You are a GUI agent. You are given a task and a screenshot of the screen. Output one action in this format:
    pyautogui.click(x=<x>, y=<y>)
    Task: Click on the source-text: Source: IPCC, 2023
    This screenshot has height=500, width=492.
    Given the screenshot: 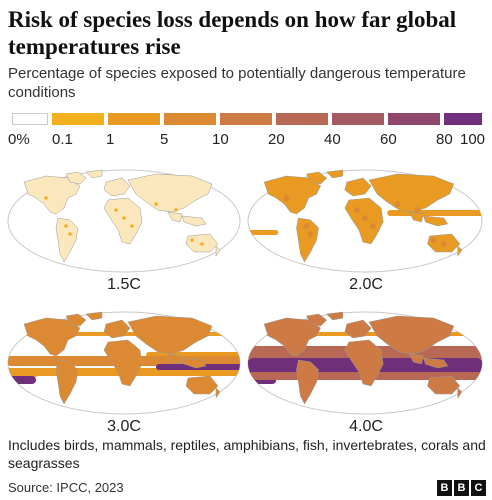 What is the action you would take?
    pyautogui.click(x=66, y=487)
    